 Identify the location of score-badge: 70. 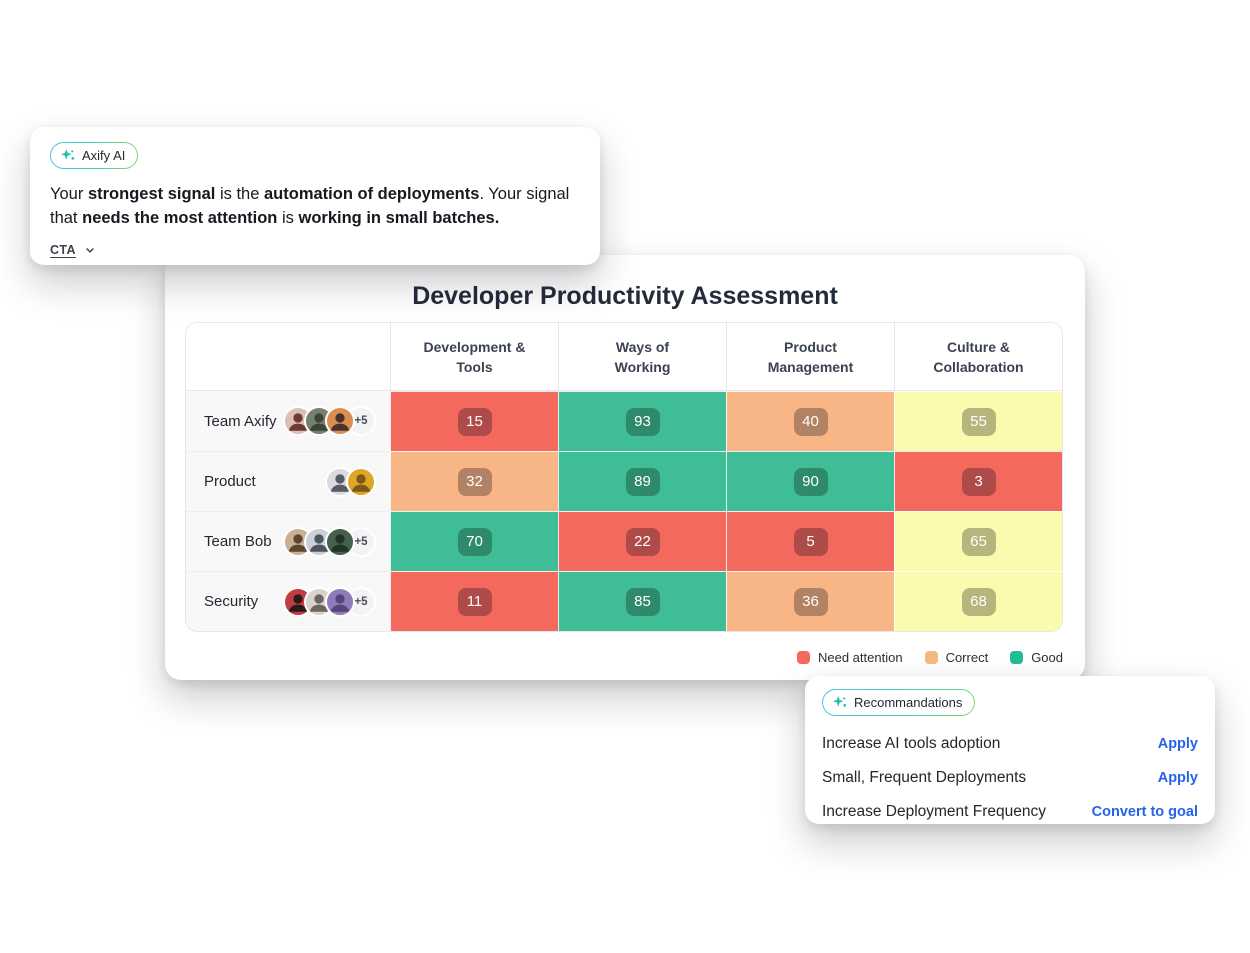
(474, 541).